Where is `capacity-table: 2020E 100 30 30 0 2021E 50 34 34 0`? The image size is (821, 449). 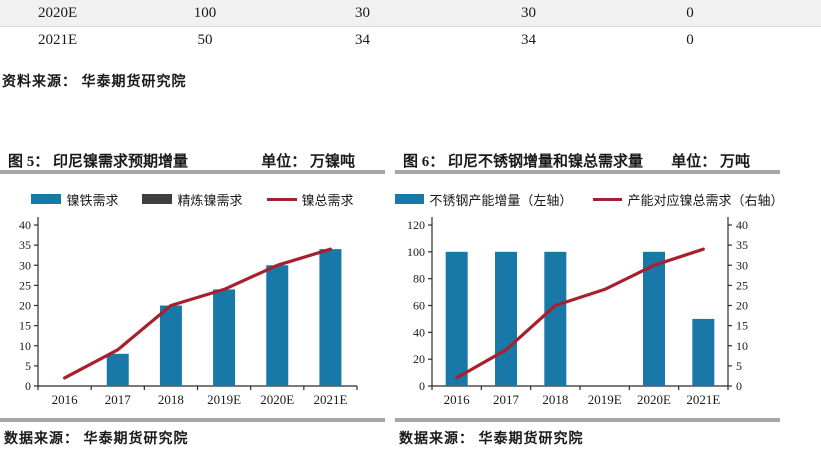 capacity-table: 2020E 100 30 30 0 2021E 50 34 34 0 is located at coordinates (410, 27).